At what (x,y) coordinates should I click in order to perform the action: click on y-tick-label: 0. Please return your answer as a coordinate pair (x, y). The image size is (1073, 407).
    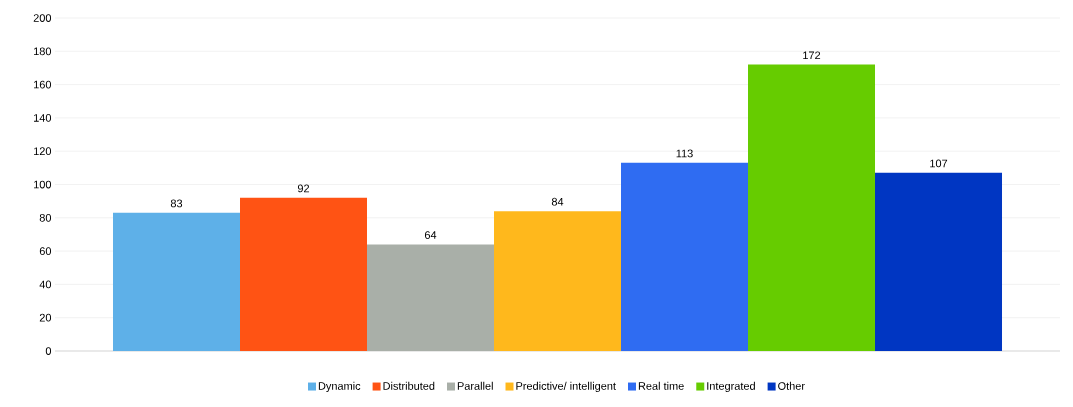
    Looking at the image, I should click on (48, 351).